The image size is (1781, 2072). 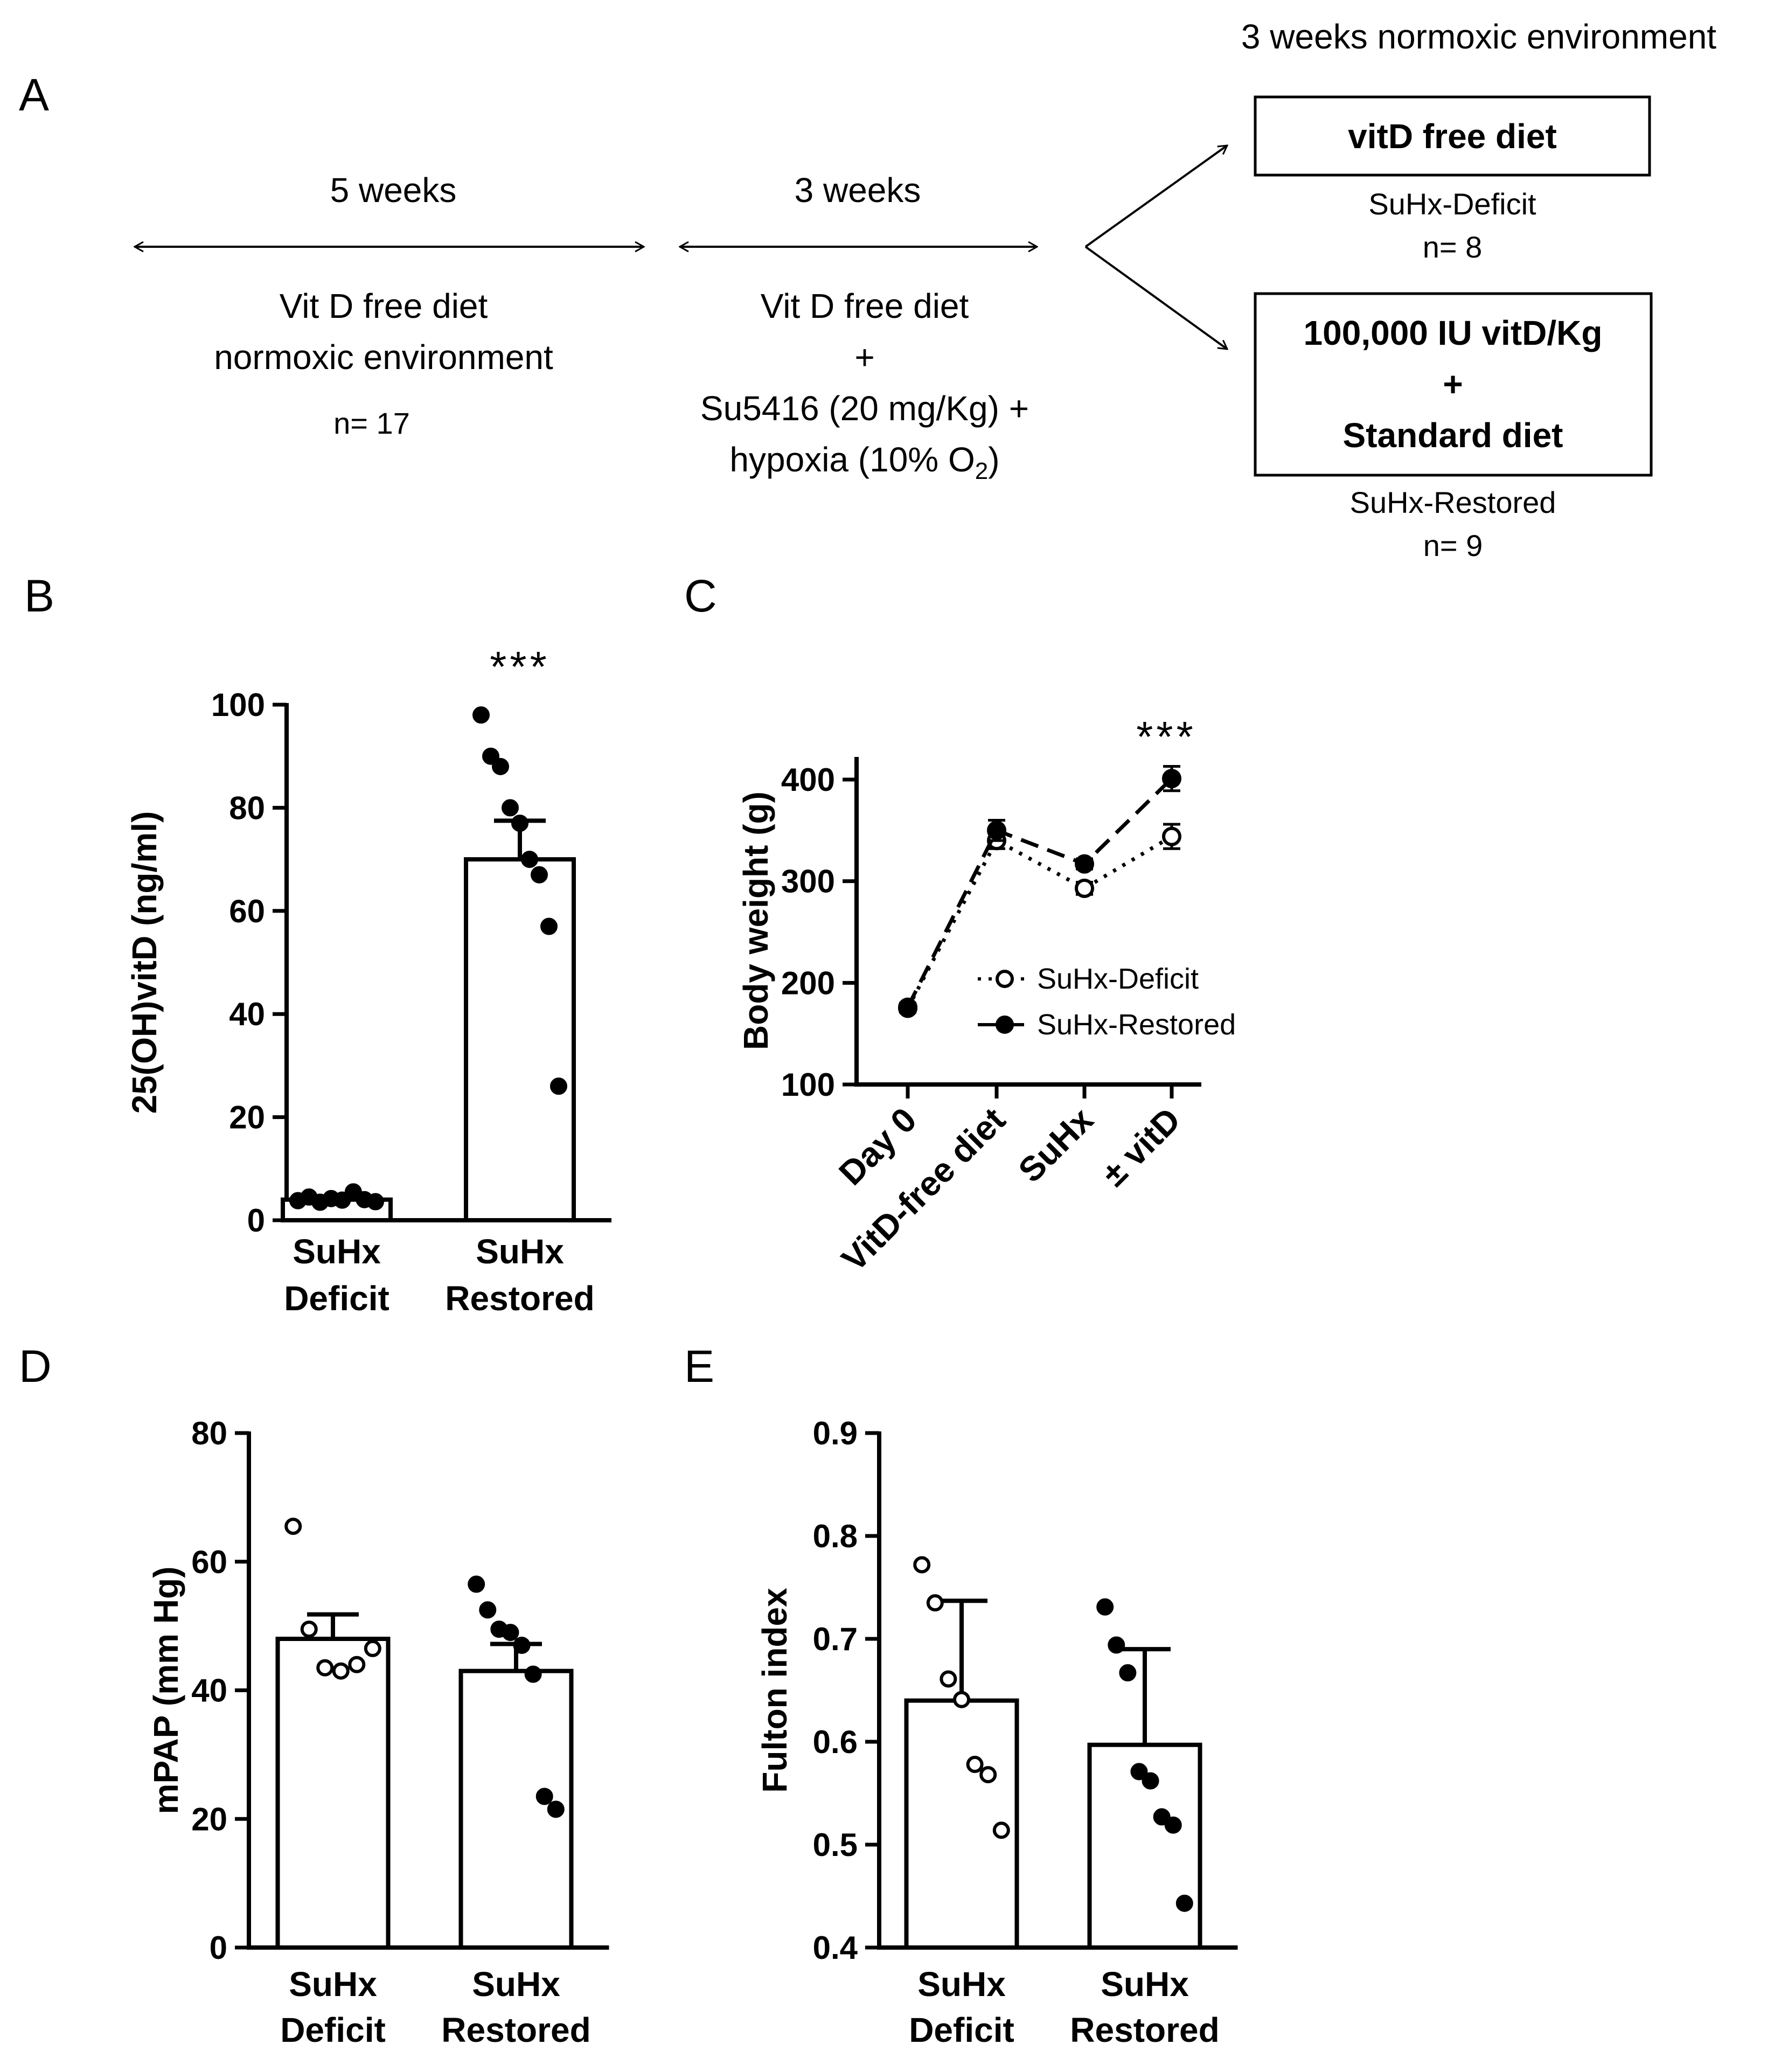 I want to click on phase2-hypoxia: hypoxia (10% O2), so click(x=864, y=462).